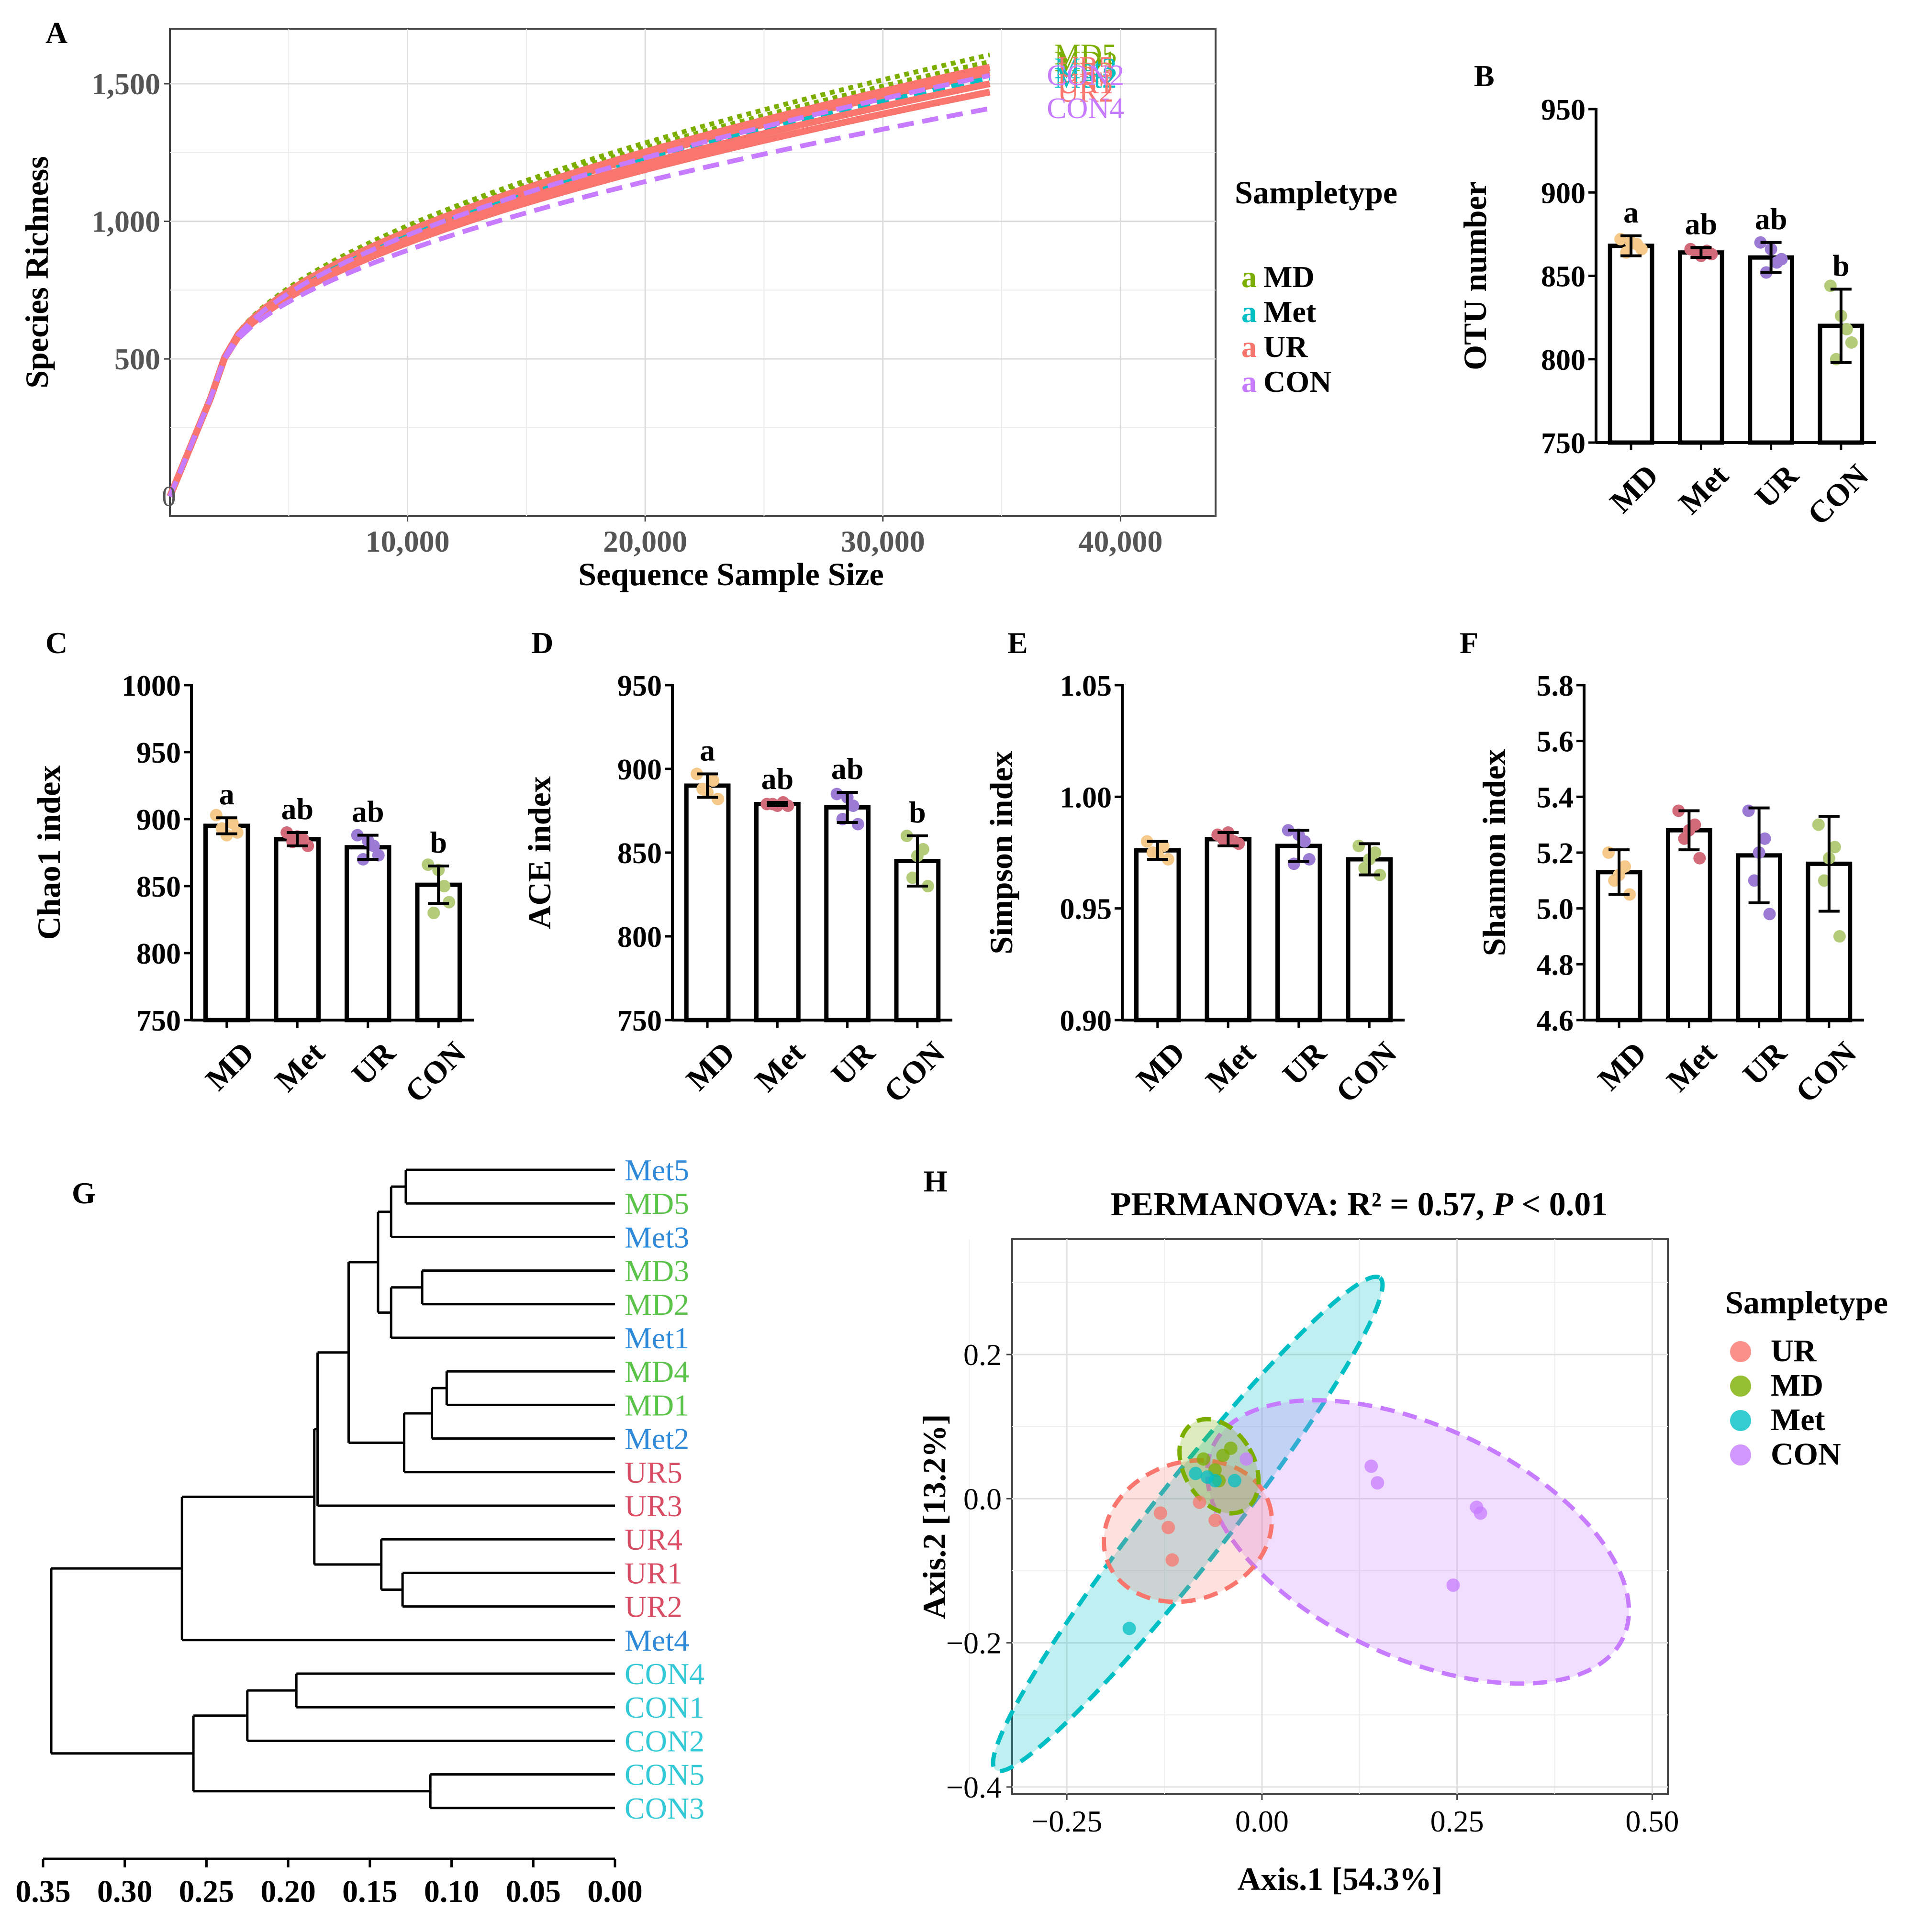 The width and height of the screenshot is (1932, 1921). I want to click on y-tick-label: 4.6, so click(1556, 1021).